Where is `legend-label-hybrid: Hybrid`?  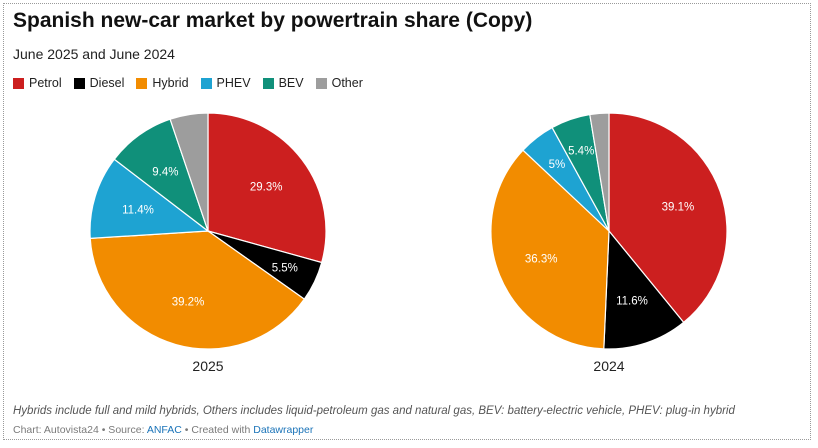 legend-label-hybrid: Hybrid is located at coordinates (170, 83).